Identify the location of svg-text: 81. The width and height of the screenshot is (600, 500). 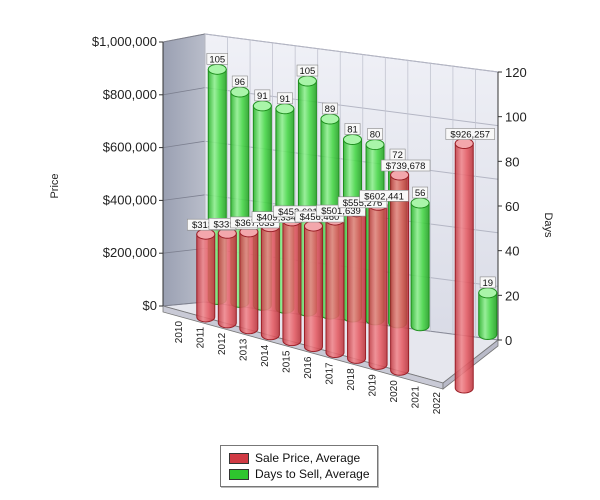
(352, 129).